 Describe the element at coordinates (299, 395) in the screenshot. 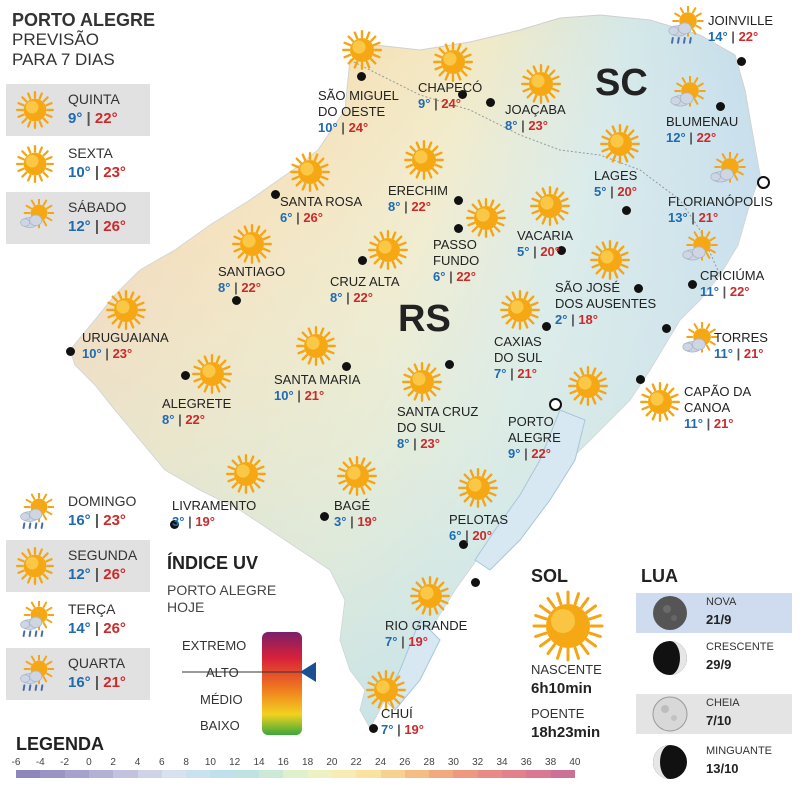

I see `city-temps: 10° | 21°` at that location.